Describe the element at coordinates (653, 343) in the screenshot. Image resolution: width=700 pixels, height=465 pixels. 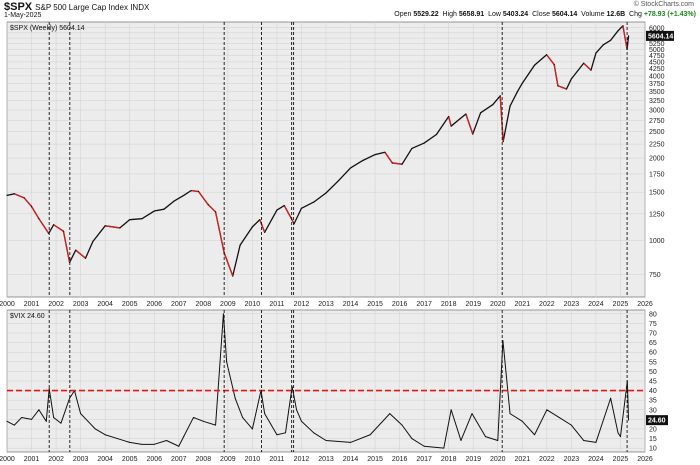
I see `vix-y-tick-label: 65` at that location.